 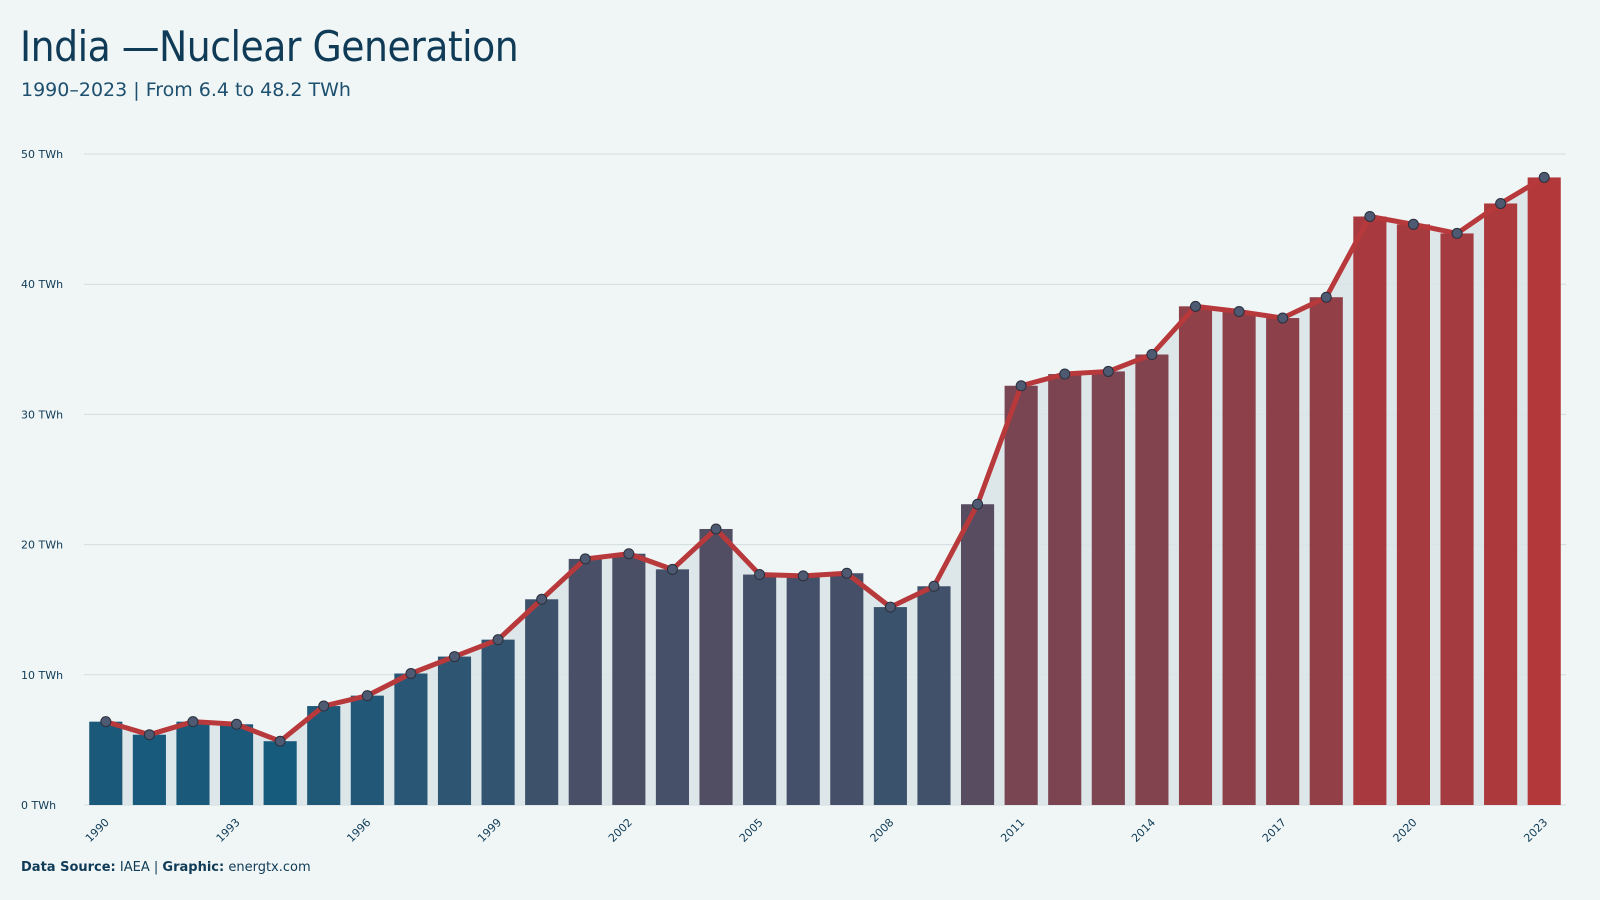 What do you see at coordinates (42, 480) in the screenshot?
I see `y-axis-ticks: 0 TWh 10 TWh 20 TWh 30 TWh 40 TWh 50 TWh` at bounding box center [42, 480].